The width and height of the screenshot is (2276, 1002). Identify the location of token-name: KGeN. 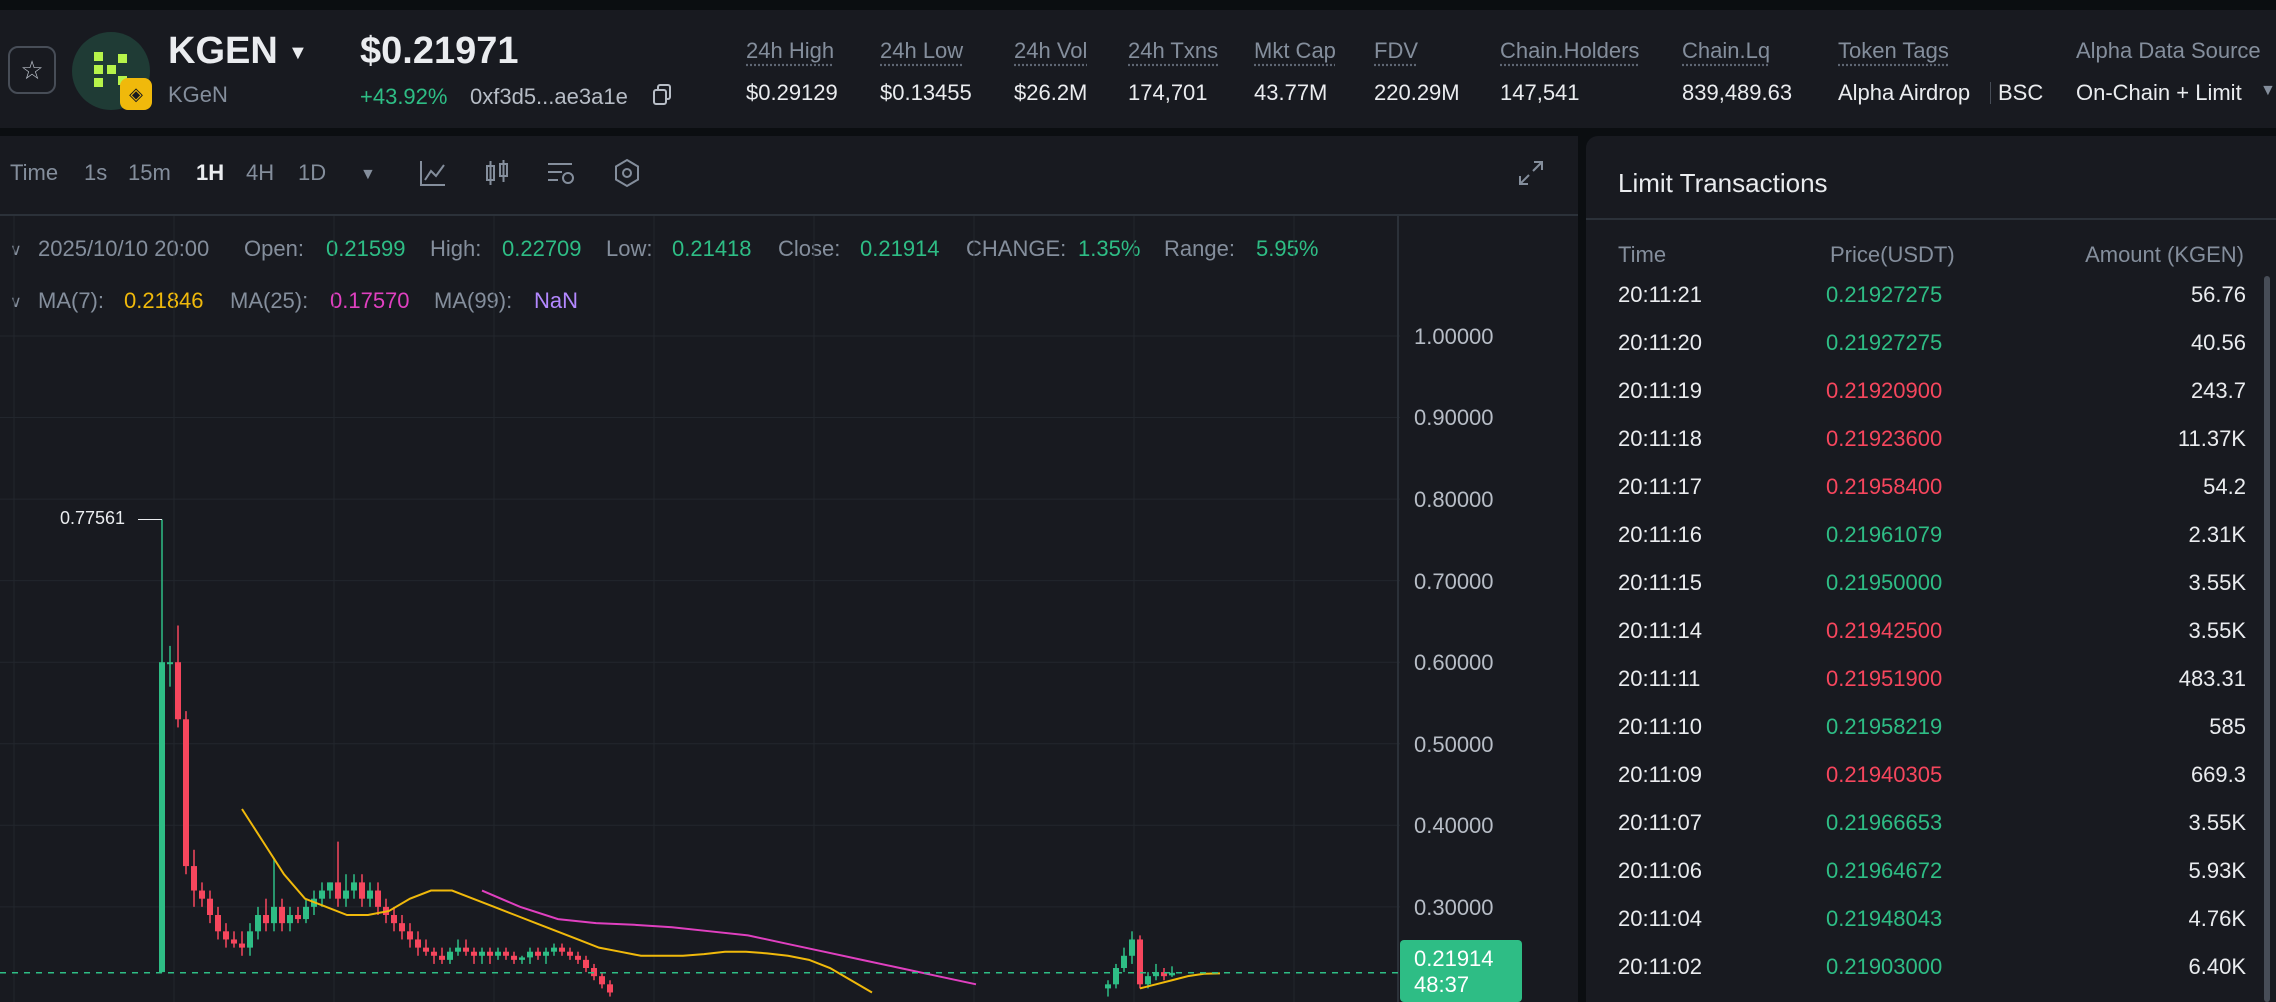
(198, 94).